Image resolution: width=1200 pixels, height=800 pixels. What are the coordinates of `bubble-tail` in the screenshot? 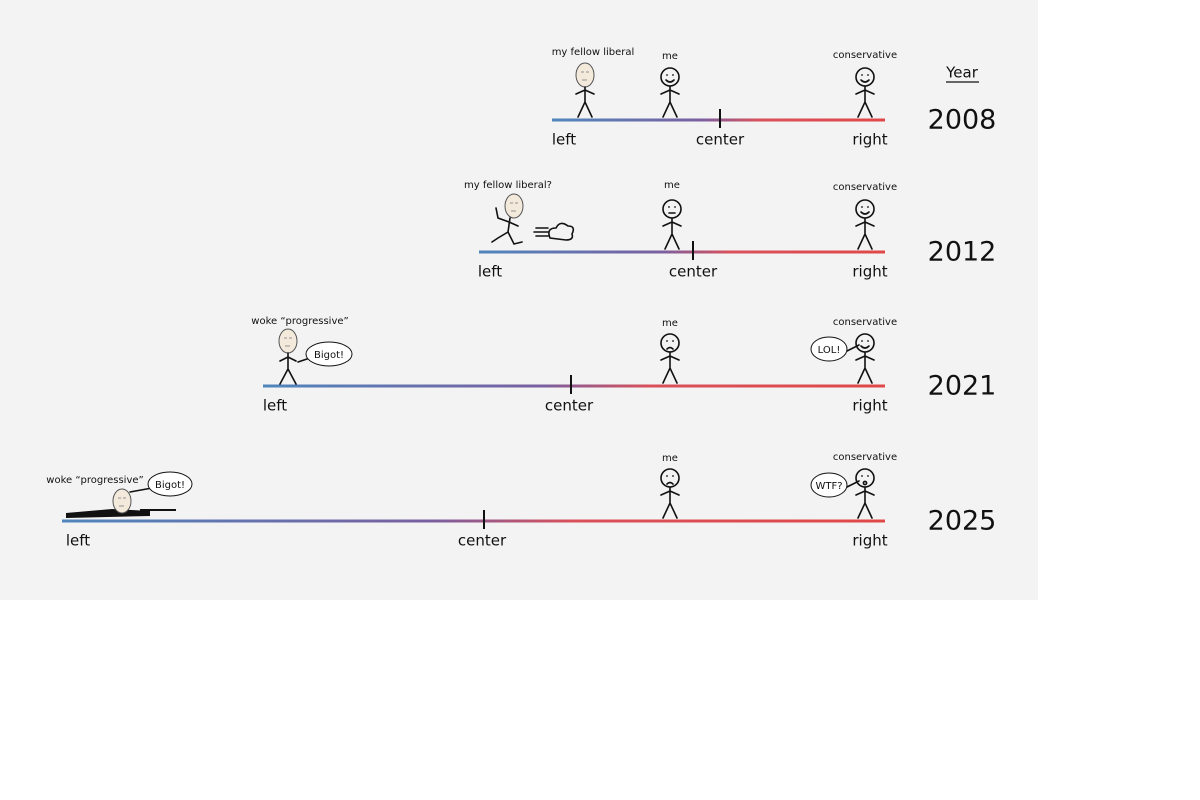 It's located at (141, 490).